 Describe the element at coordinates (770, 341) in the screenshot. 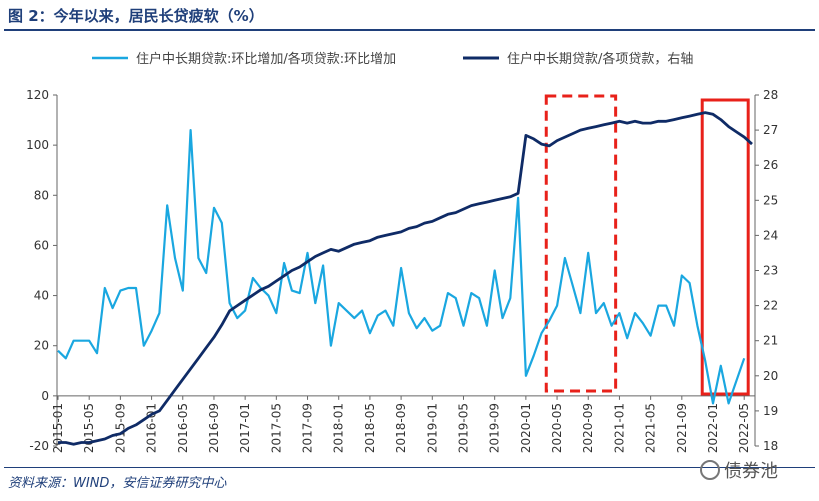

I see `right-tick-label: 21` at that location.